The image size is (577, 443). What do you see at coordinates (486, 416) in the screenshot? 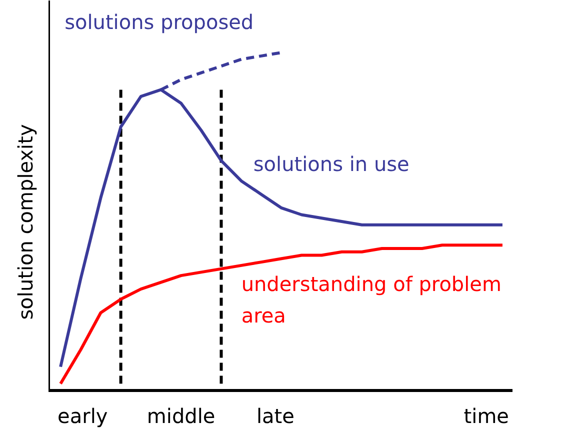
I see `text: time` at bounding box center [486, 416].